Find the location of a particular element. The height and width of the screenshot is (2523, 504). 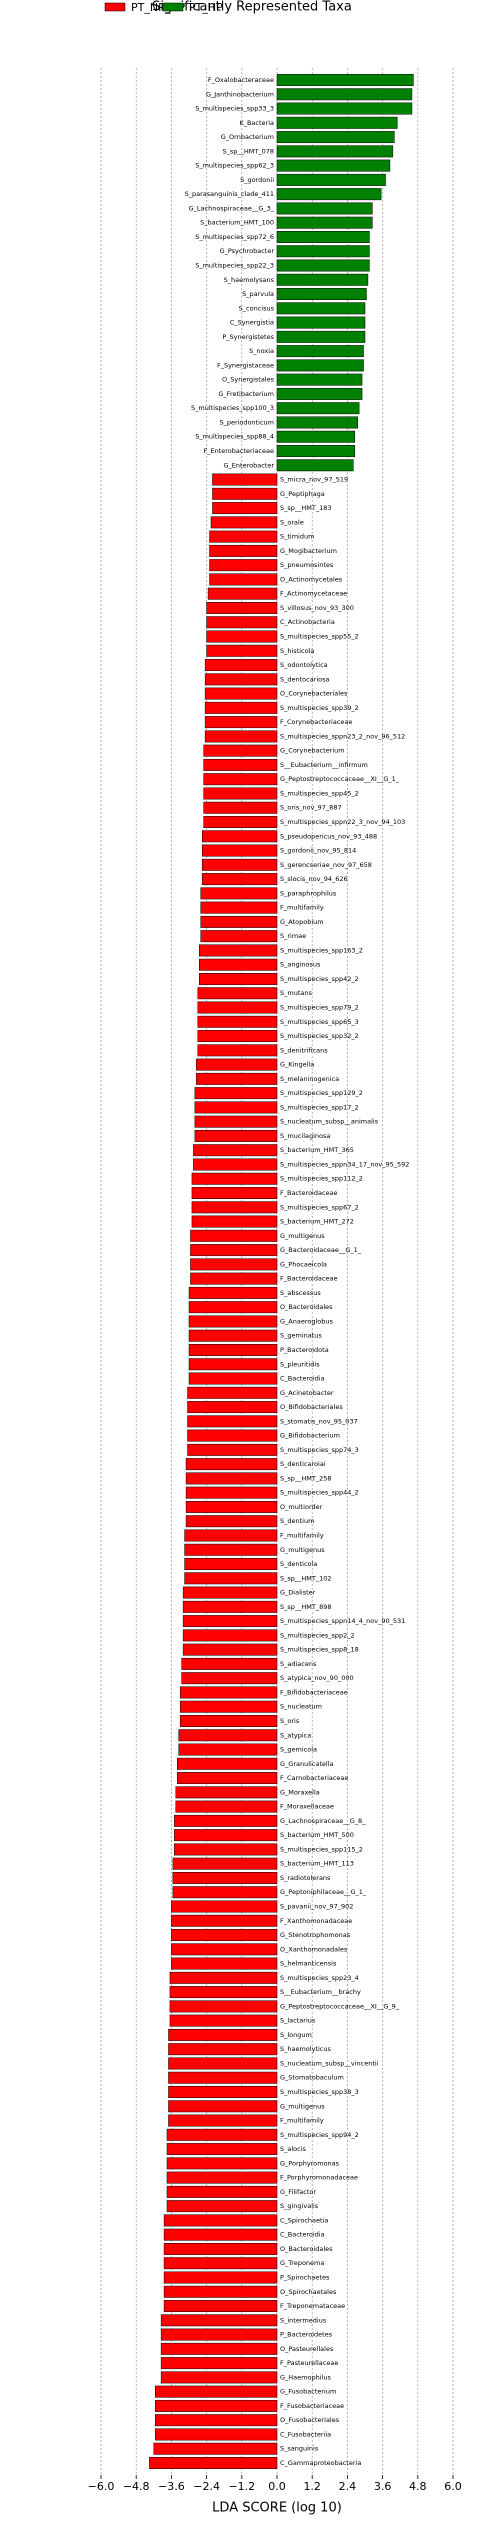

category-label: S_nucleatum_subsp__animalis is located at coordinates (329, 1122).